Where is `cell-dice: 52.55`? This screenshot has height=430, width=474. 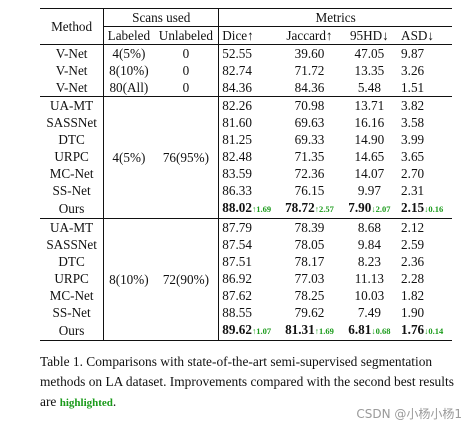
cell-dice: 52.55 is located at coordinates (248, 53).